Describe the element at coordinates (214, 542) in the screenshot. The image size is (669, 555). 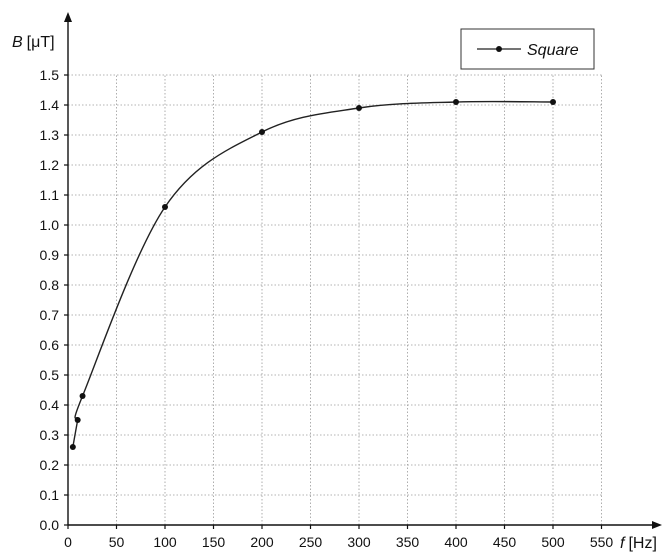
I see `x-tick-label: 150` at that location.